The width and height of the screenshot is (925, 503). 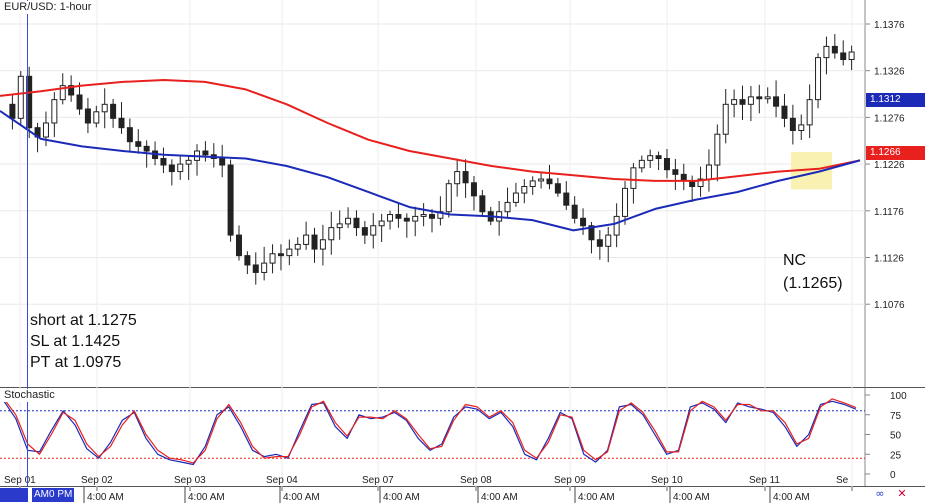 I want to click on stochastic-title: Stochastic, so click(x=29, y=395).